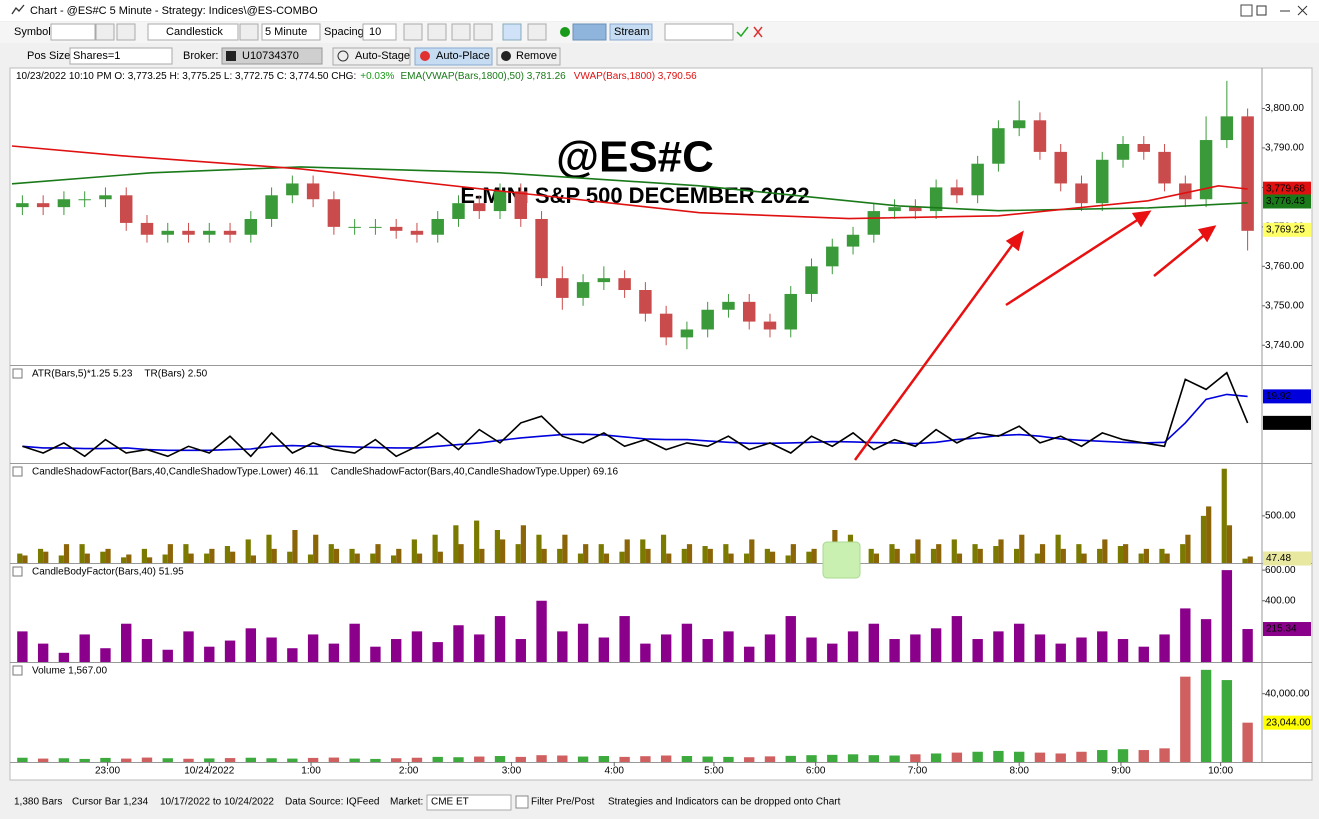 The width and height of the screenshot is (1319, 819). I want to click on close-button, so click(1302, 10).